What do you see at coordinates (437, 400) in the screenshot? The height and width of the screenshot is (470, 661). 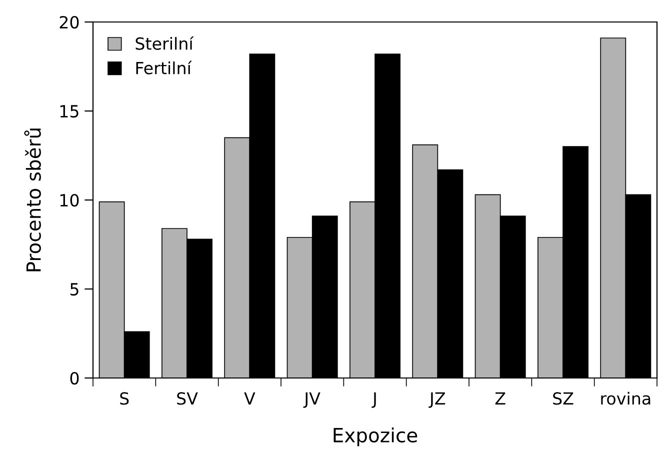 I see `x-tick-label: JZ` at bounding box center [437, 400].